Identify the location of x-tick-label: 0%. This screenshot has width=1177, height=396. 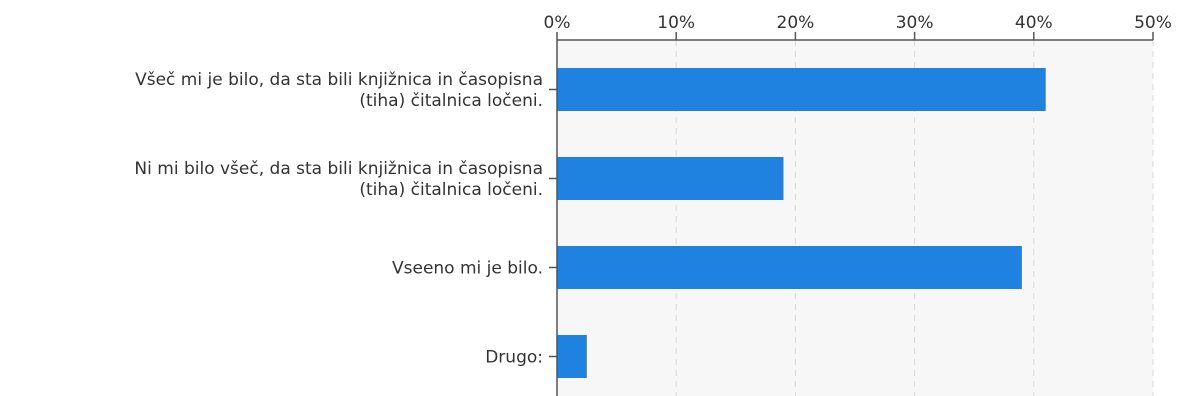
(557, 23).